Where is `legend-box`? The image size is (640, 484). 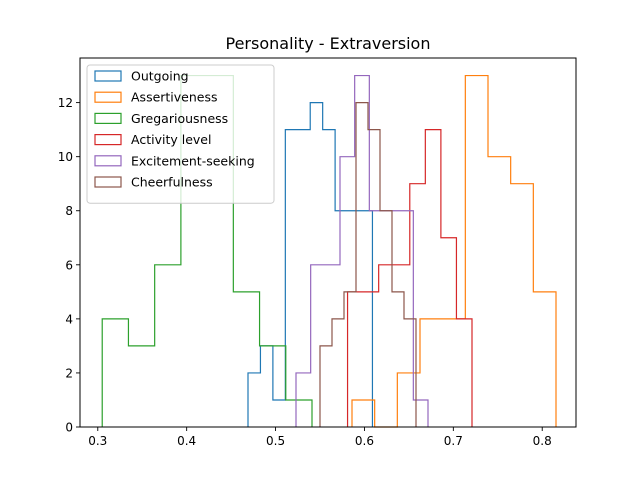
legend-box is located at coordinates (180, 134).